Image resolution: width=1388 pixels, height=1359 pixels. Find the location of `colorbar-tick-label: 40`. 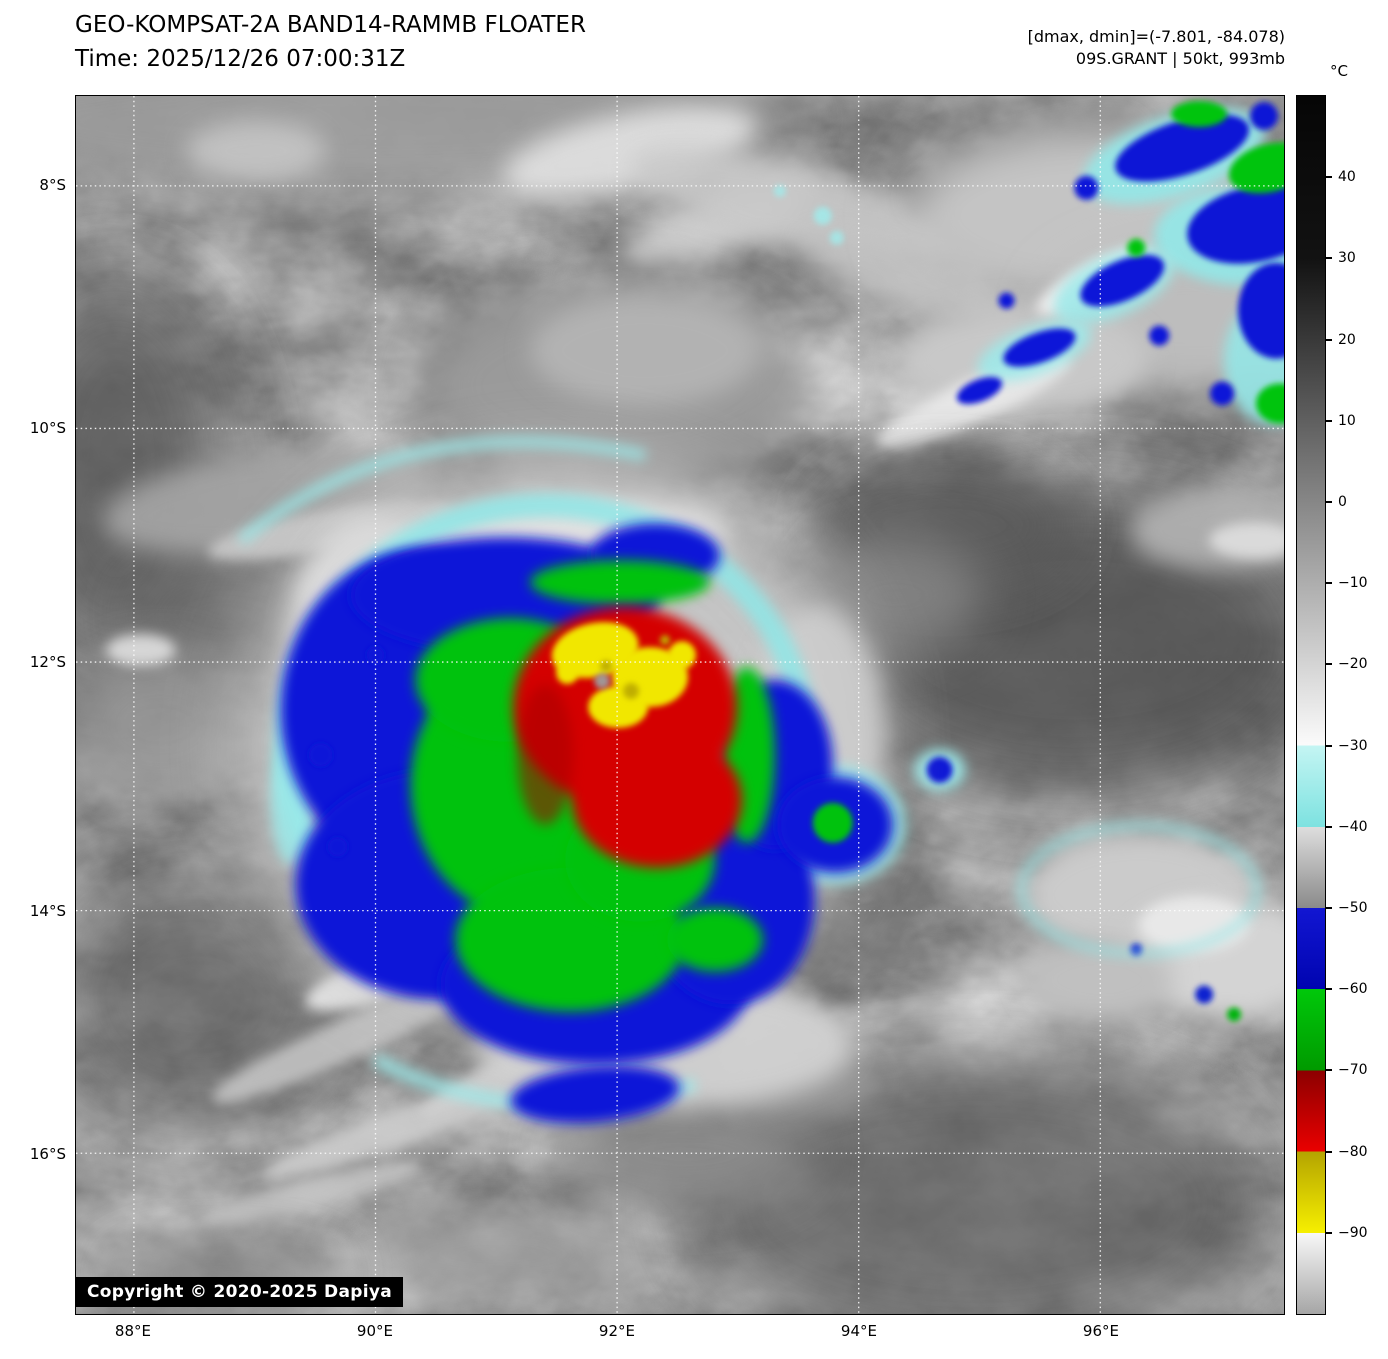

colorbar-tick-label: 40 is located at coordinates (1347, 177).